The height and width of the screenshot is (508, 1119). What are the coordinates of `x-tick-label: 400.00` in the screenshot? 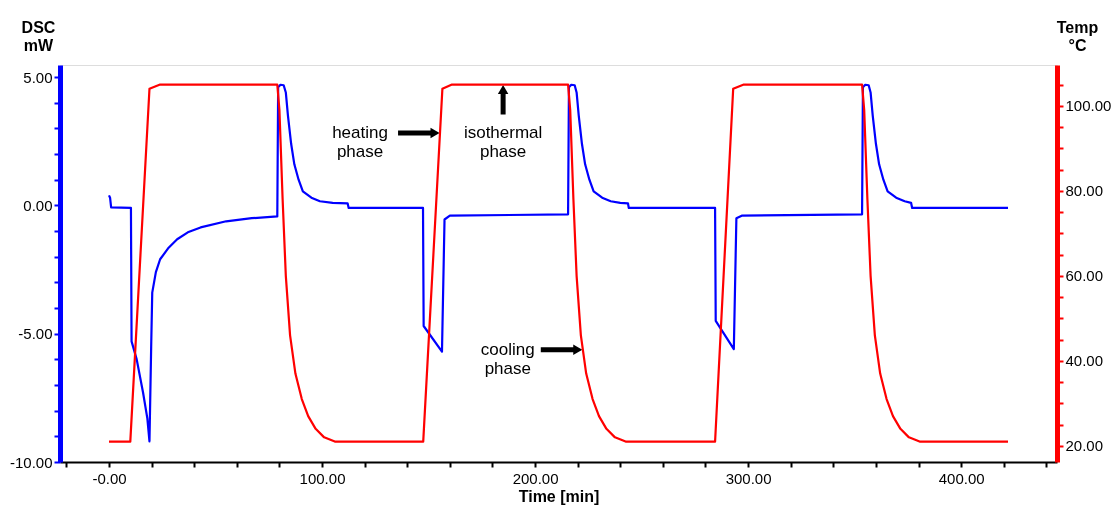 It's located at (961, 478).